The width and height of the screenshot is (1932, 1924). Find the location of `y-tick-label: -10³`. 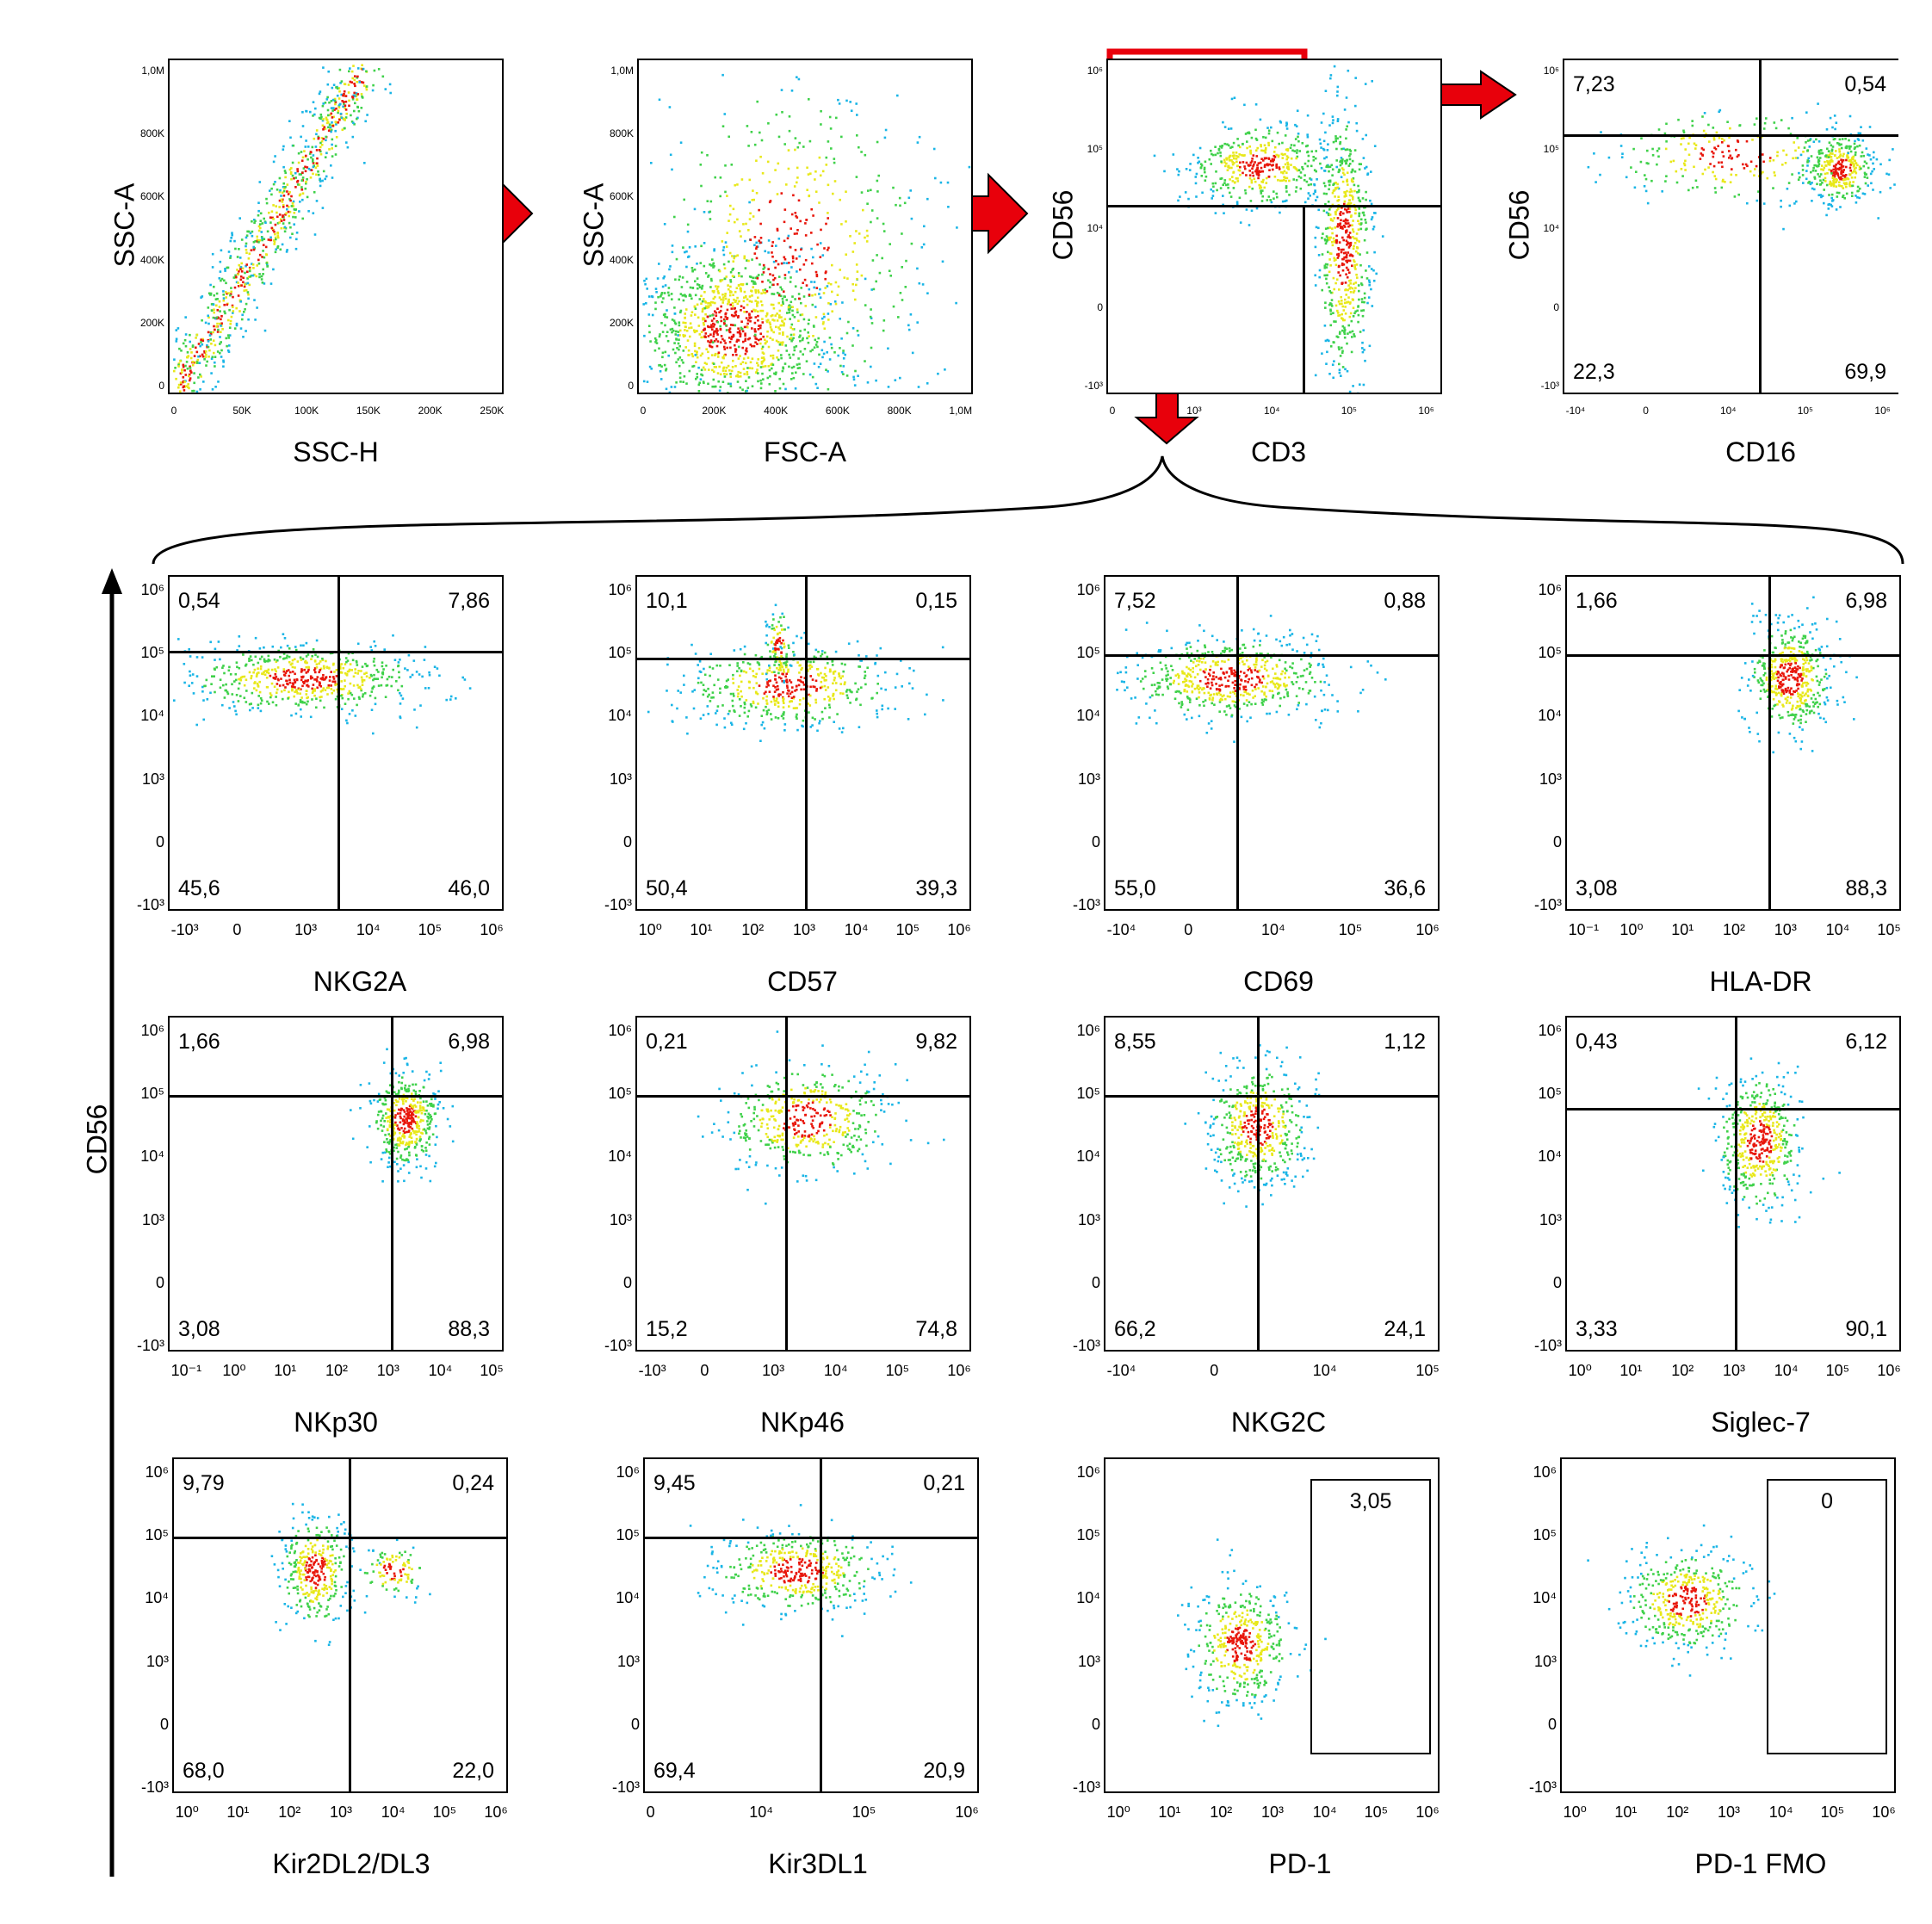

y-tick-label: -10³ is located at coordinates (150, 905).